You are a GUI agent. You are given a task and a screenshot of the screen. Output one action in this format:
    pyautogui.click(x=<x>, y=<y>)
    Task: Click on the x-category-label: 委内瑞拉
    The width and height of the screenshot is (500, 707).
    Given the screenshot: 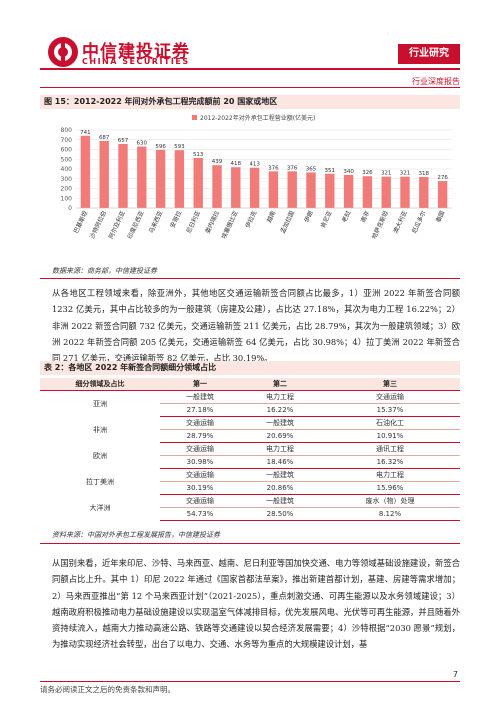 What is the action you would take?
    pyautogui.click(x=211, y=221)
    